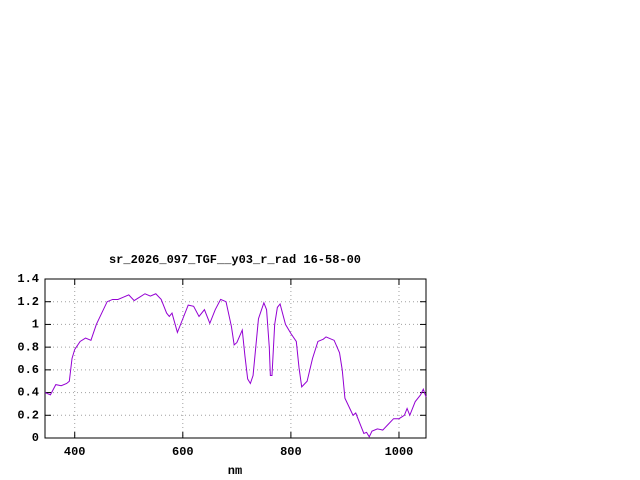  What do you see at coordinates (235, 471) in the screenshot?
I see `x-axis-label: nm` at bounding box center [235, 471].